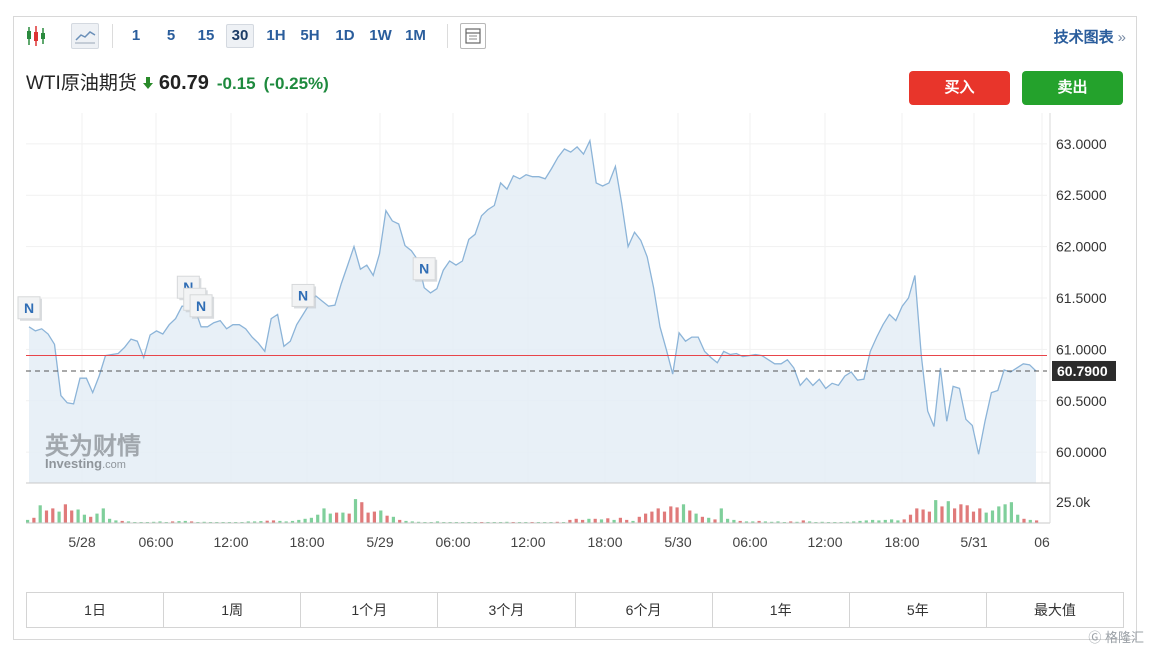 This screenshot has width=1150, height=654. Describe the element at coordinates (1095, 637) in the screenshot. I see `glh-logo-icon: Ⓖ` at that location.